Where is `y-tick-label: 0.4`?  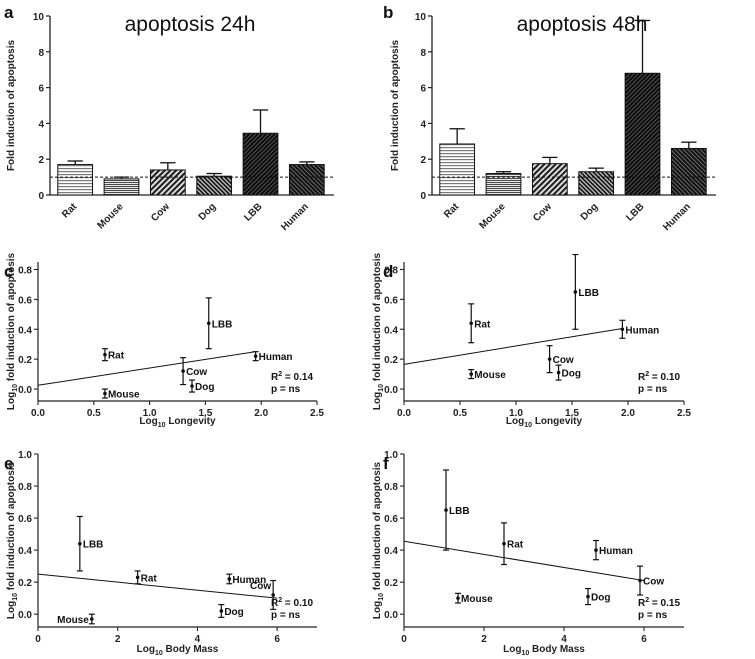 y-tick-label: 0.4 is located at coordinates (25, 330).